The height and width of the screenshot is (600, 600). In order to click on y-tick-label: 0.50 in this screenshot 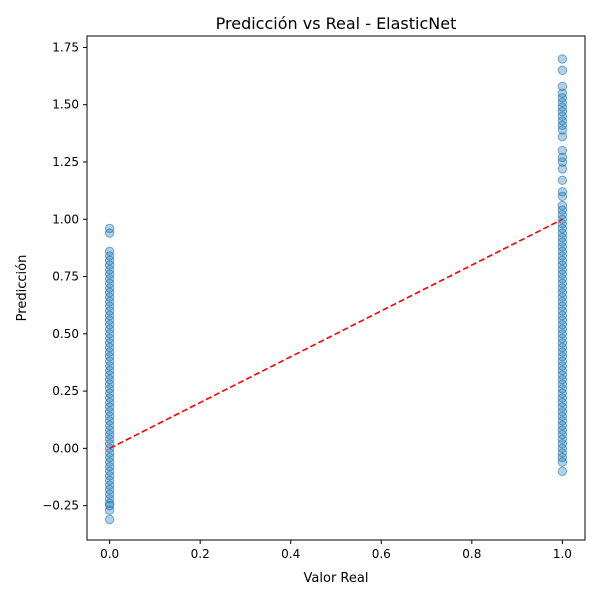, I will do `click(65, 334)`.